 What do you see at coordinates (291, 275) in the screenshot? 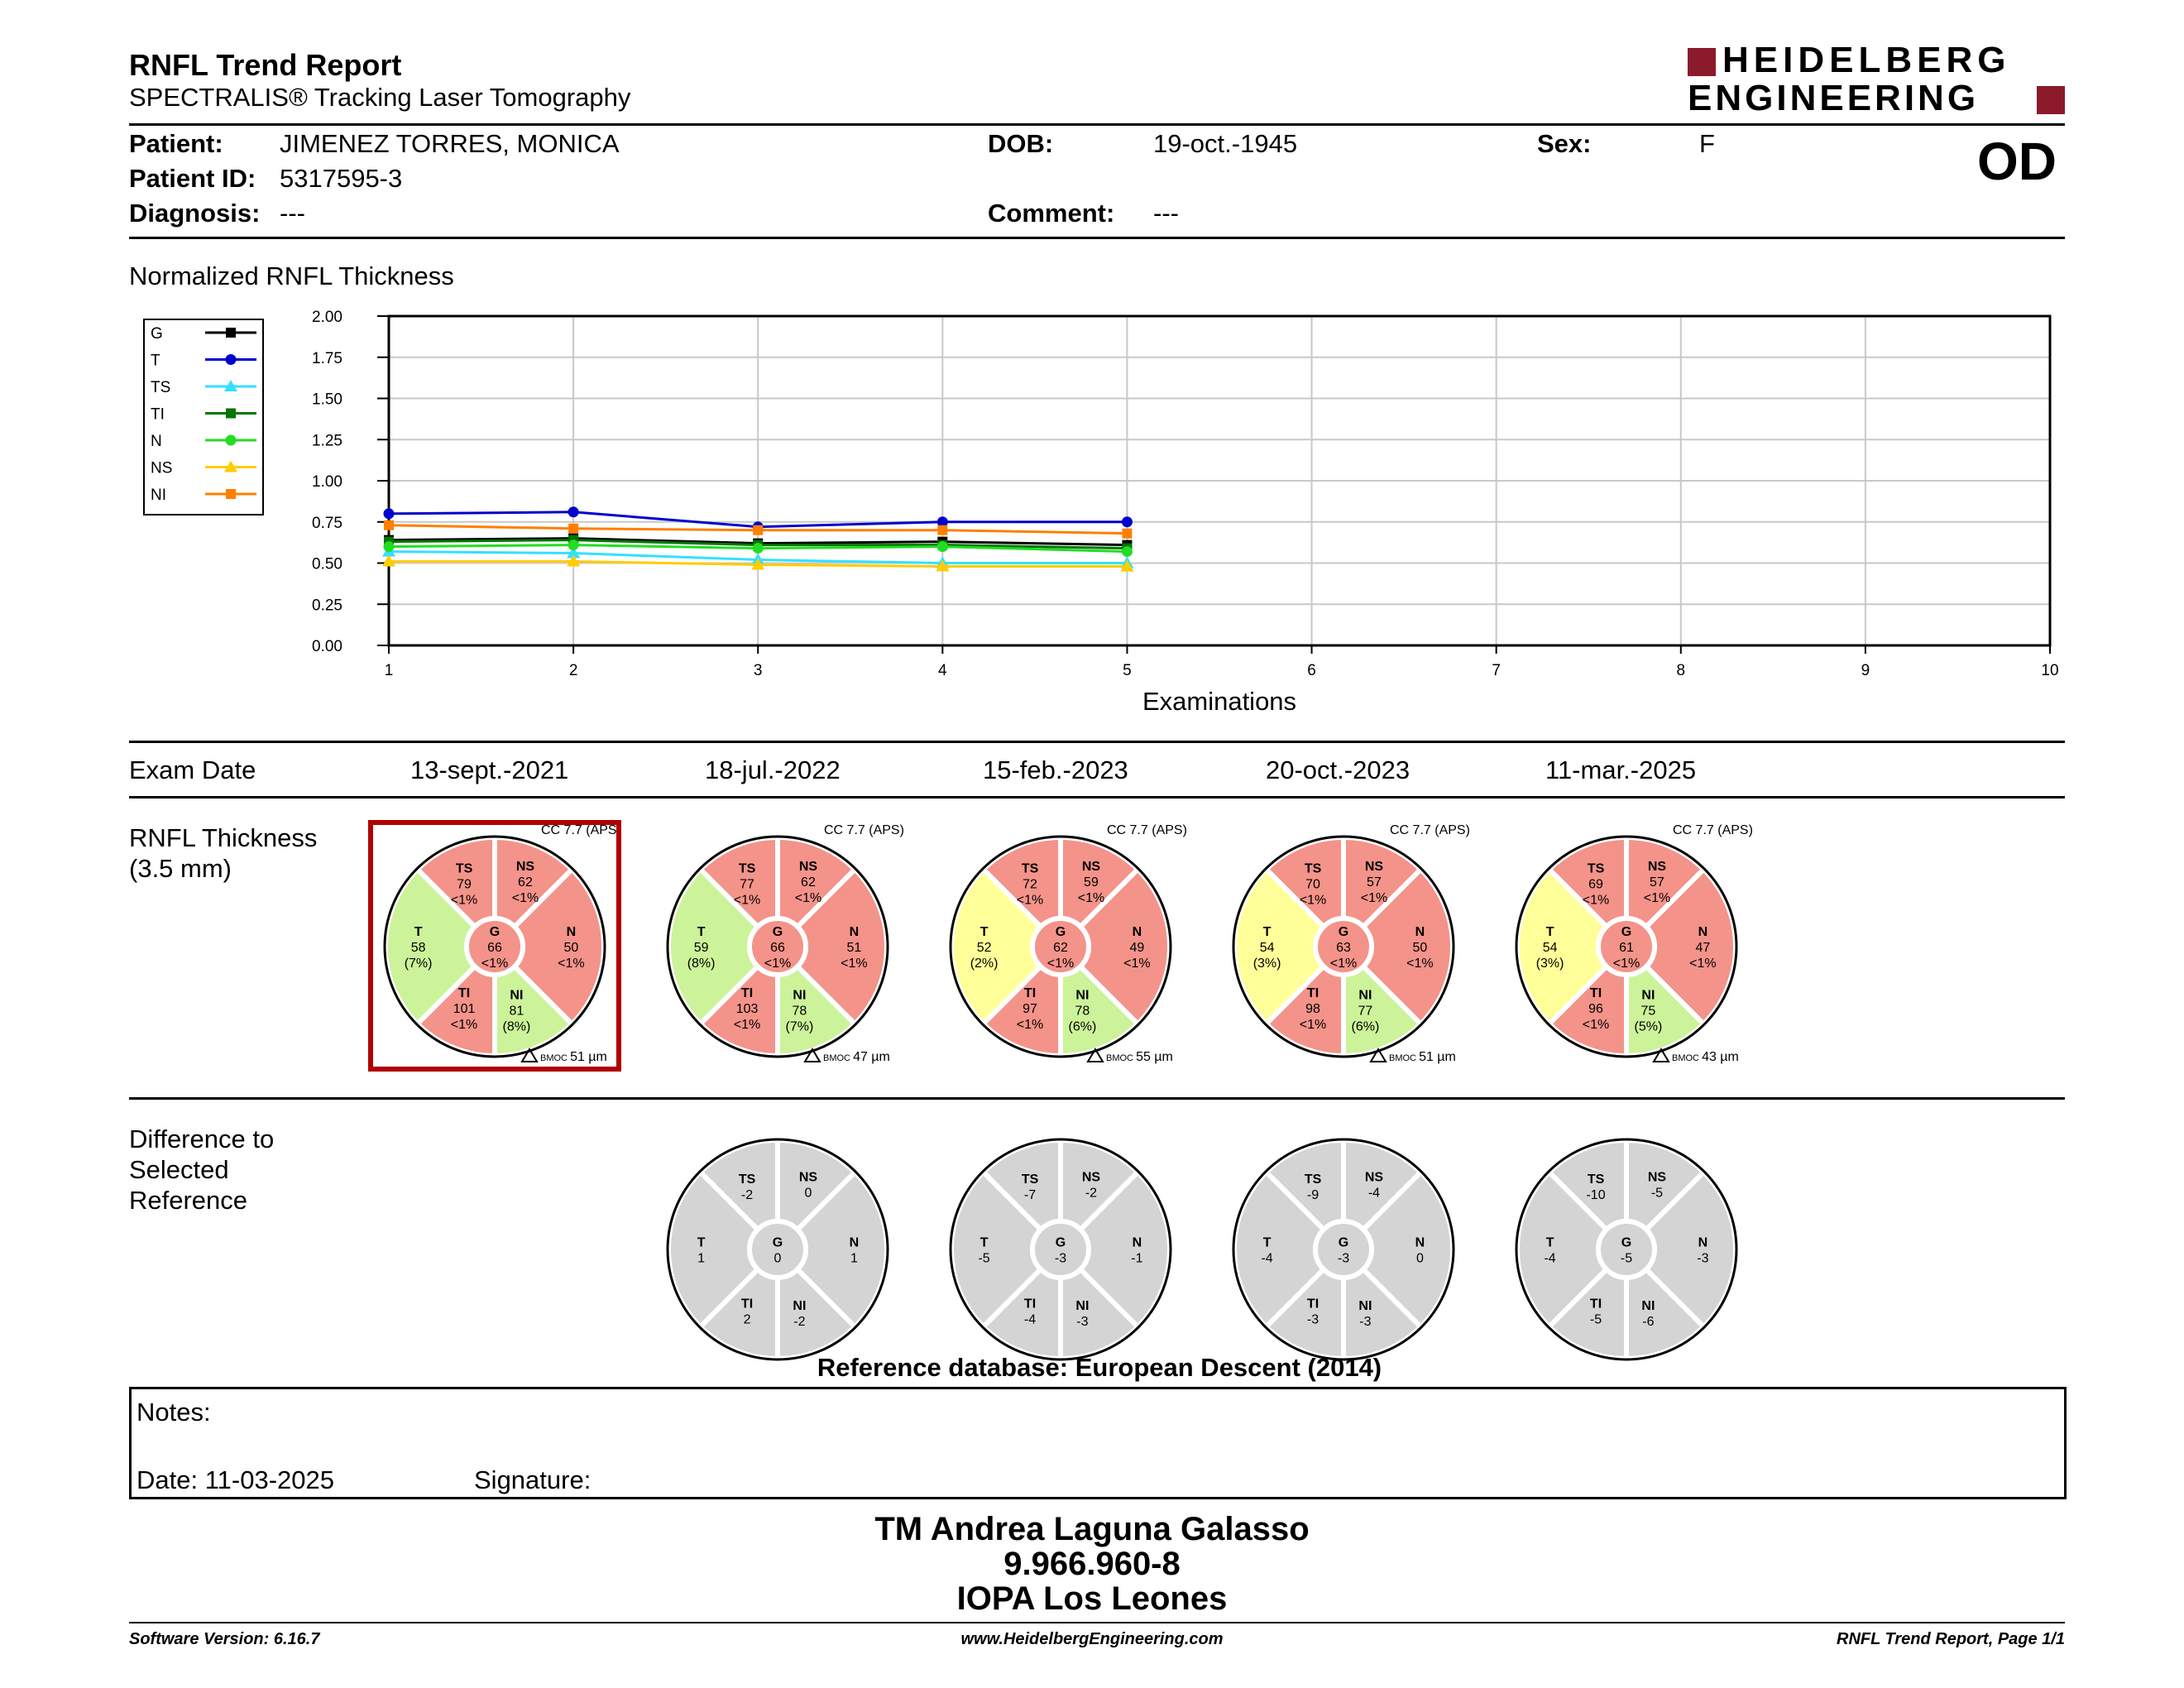
I see `chart-section-title: Normalized RNFL Thickness` at bounding box center [291, 275].